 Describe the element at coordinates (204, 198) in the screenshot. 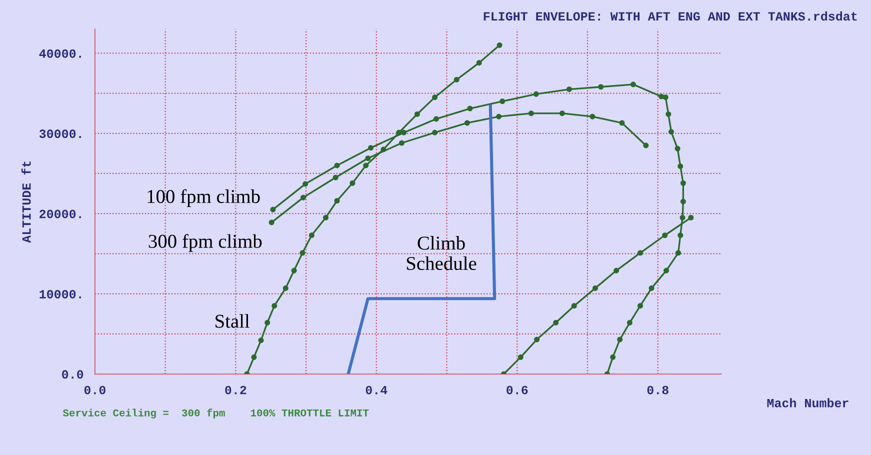

I see `annotation: 100 fpm climb` at that location.